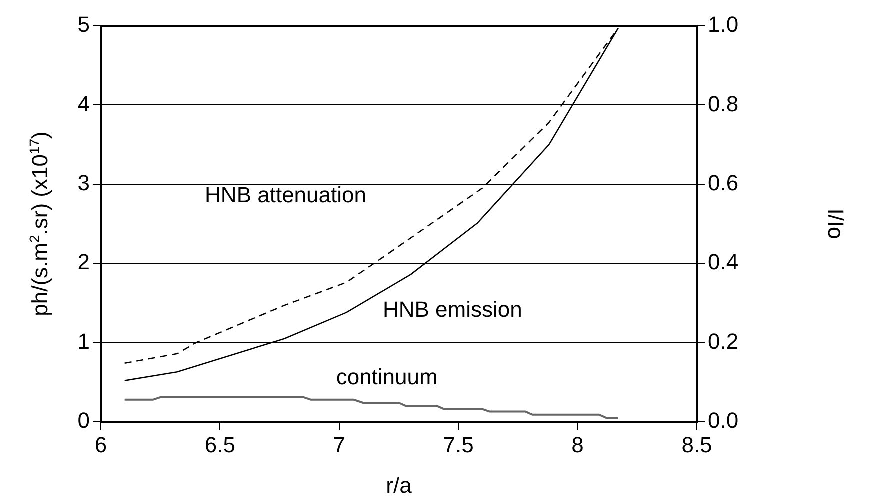 This screenshot has height=500, width=882. I want to click on y-tick-label: 4, so click(84, 103).